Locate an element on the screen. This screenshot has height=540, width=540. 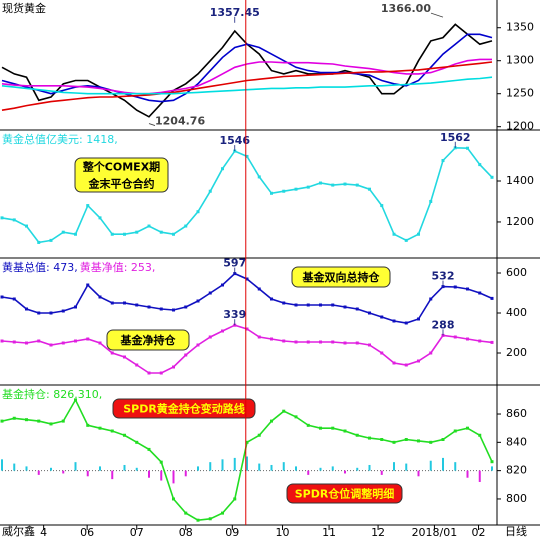
note-text: SPDR仓位调整明细 is located at coordinates (345, 494).